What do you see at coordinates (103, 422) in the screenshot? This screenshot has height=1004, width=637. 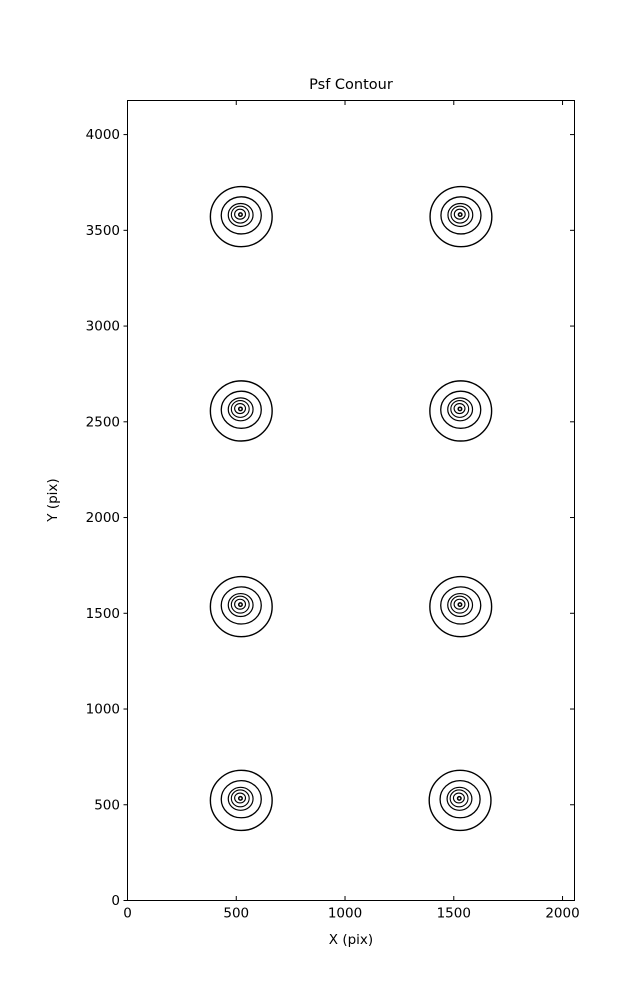 I see `y-tick-label: 2500` at bounding box center [103, 422].